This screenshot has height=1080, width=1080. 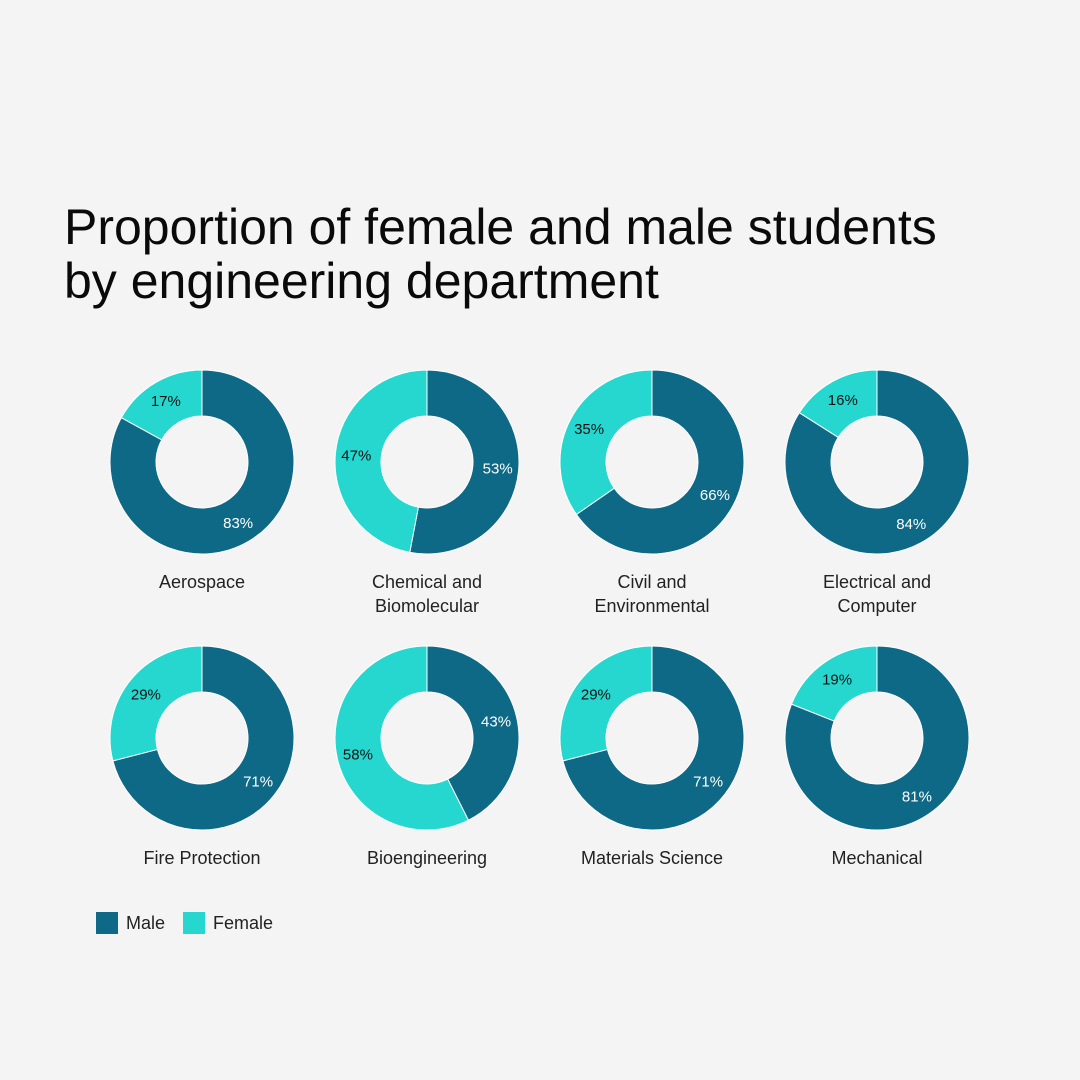 I want to click on slice-male-civil-and-environmental, so click(x=660, y=462).